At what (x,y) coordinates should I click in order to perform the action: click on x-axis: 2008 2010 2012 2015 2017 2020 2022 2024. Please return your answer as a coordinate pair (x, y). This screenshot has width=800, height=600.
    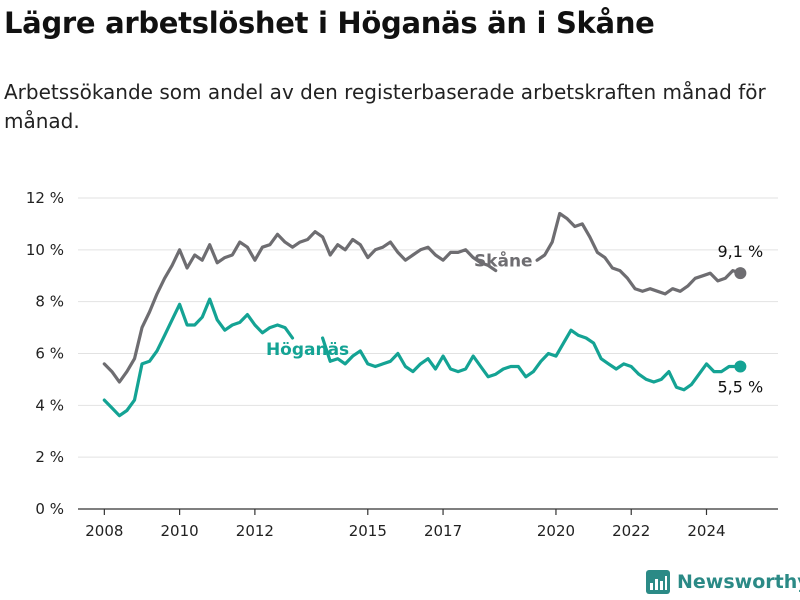
    Looking at the image, I should click on (428, 524).